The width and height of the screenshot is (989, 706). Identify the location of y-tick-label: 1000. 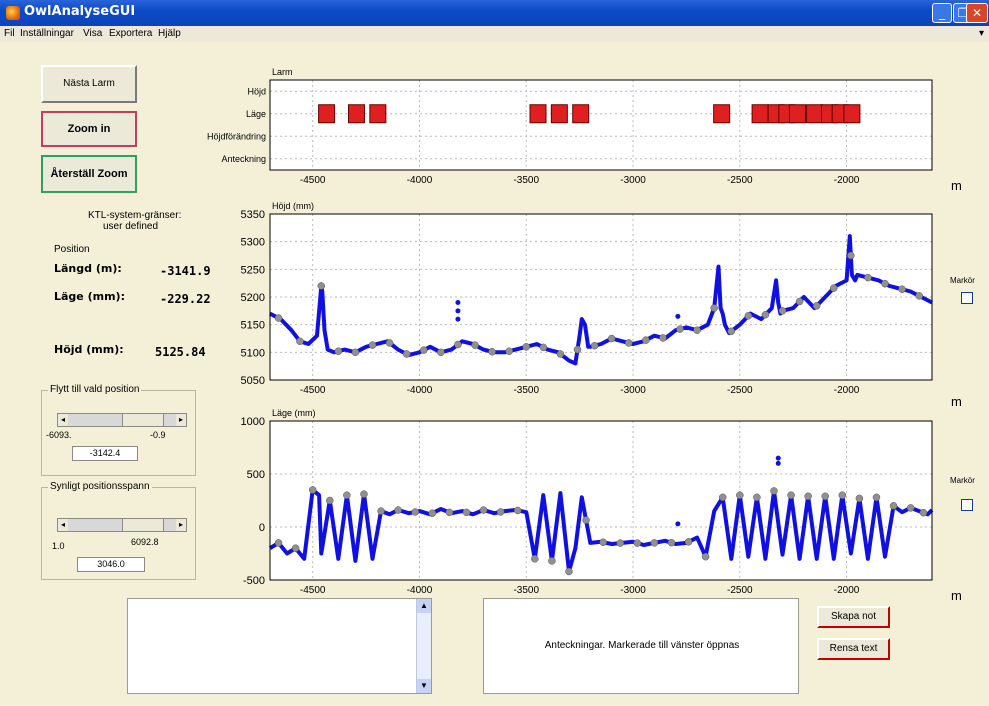
(253, 422).